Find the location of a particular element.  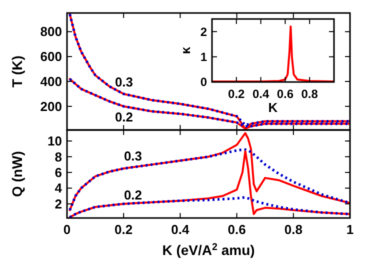

y-tick-label: 800 is located at coordinates (51, 32).